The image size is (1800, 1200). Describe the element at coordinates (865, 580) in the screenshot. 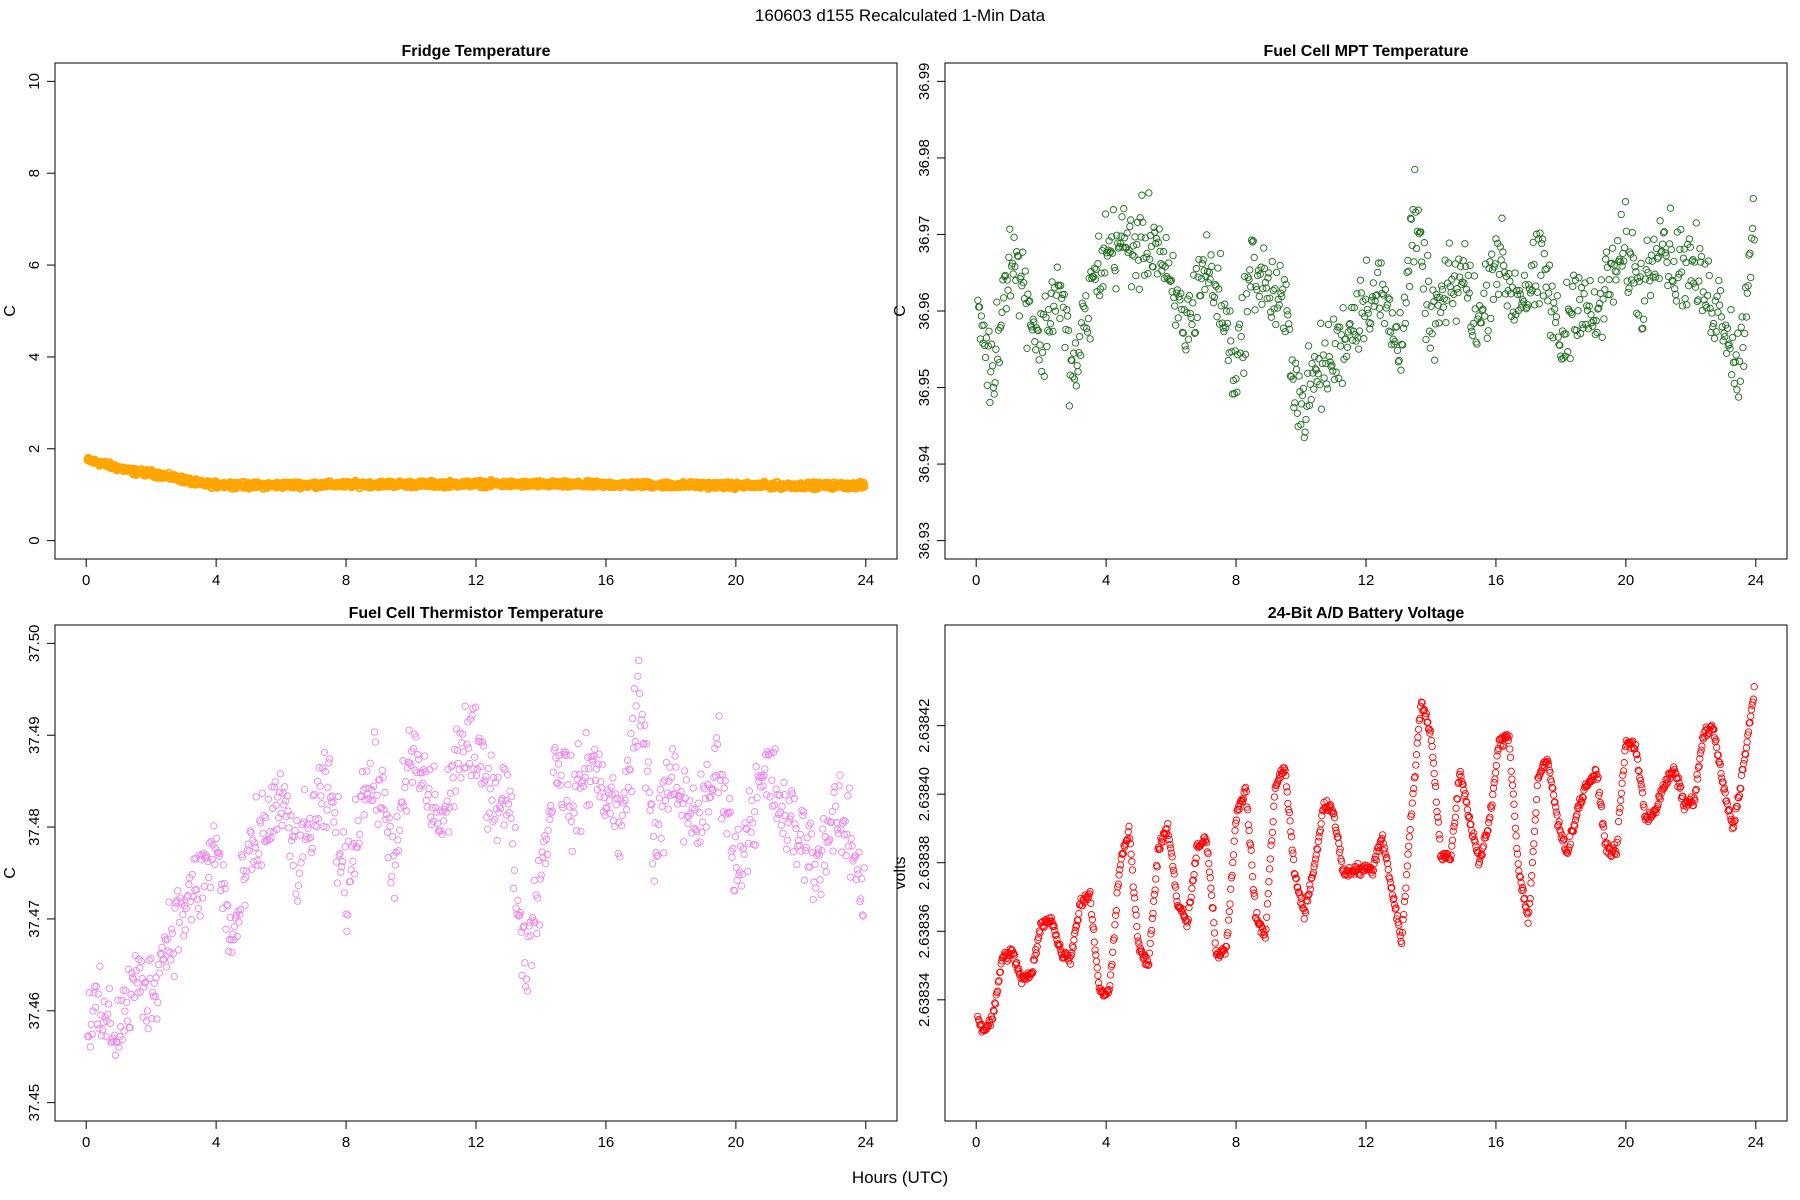

I see `x-tick-label: 24` at that location.